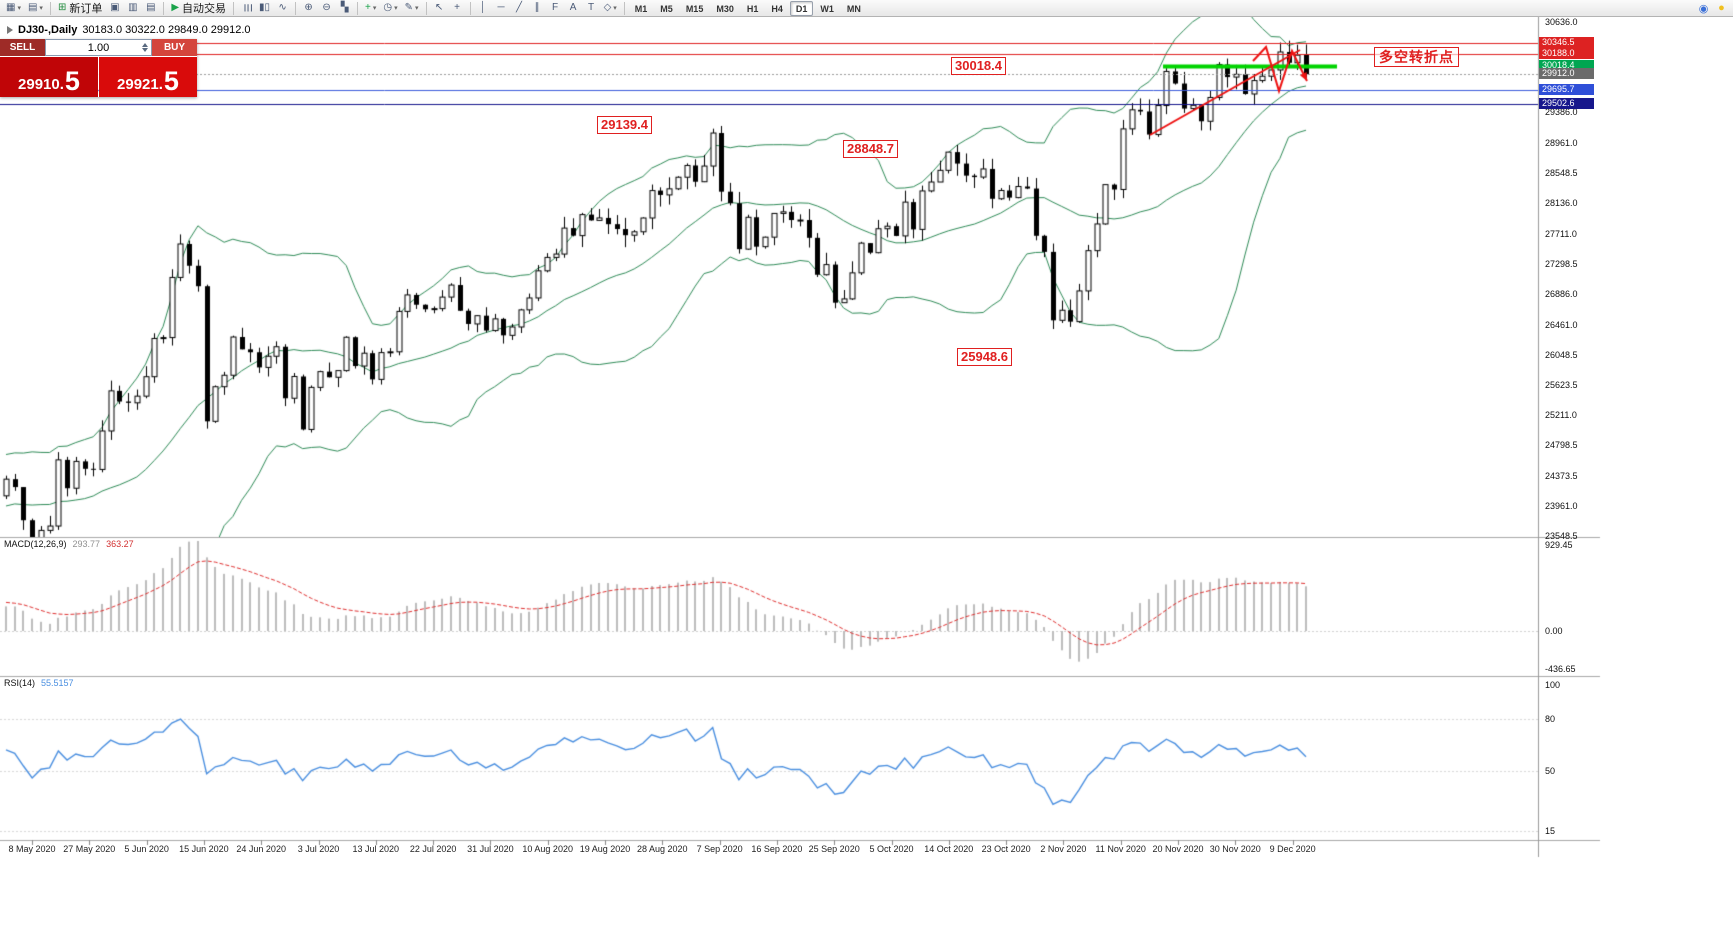 The image size is (1733, 940). I want to click on tile-windows-icon: ▚, so click(344, 8).